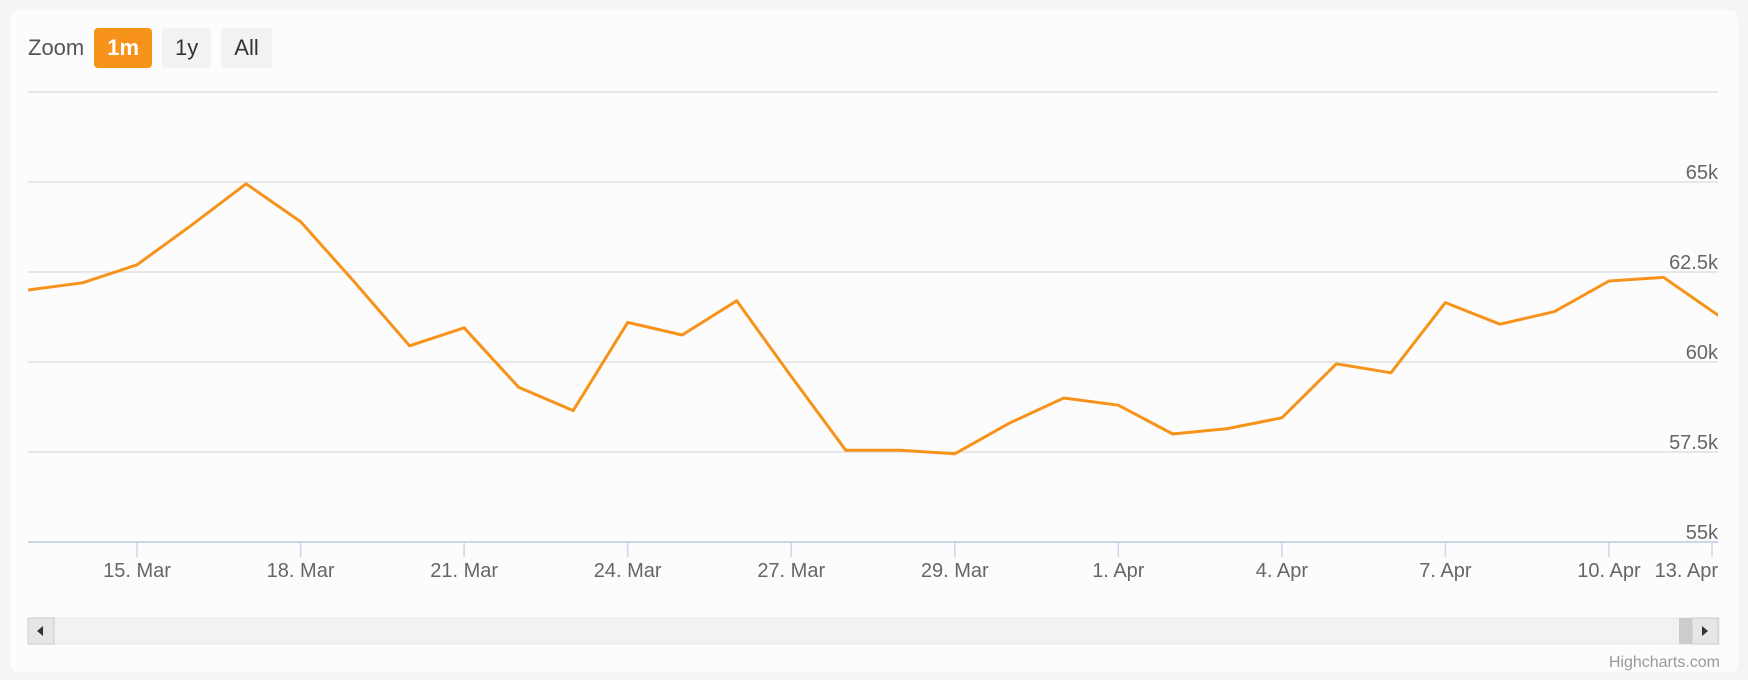 The image size is (1748, 680). I want to click on chevron-right-icon, so click(1705, 631).